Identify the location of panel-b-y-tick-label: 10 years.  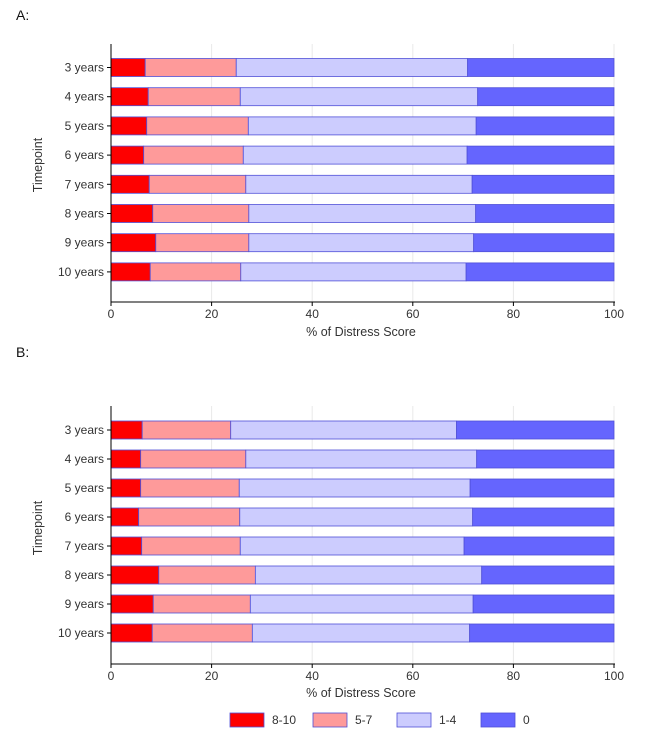
(81, 633).